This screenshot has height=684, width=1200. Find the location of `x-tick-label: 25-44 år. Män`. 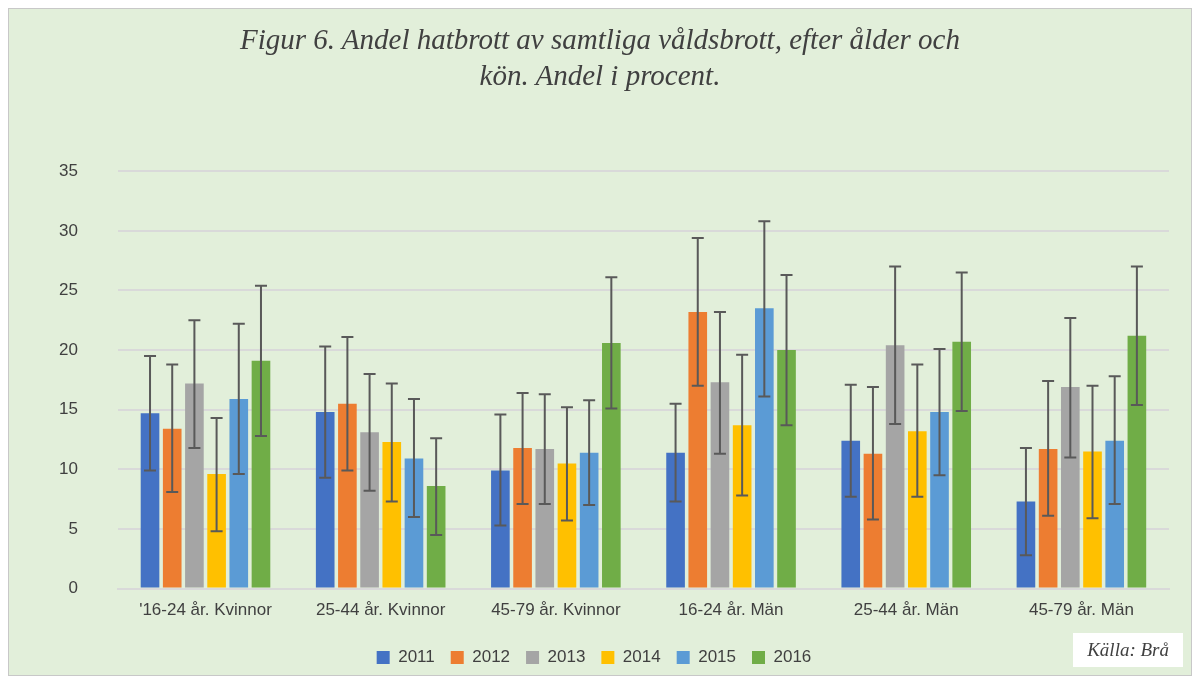

x-tick-label: 25-44 år. Män is located at coordinates (906, 610).